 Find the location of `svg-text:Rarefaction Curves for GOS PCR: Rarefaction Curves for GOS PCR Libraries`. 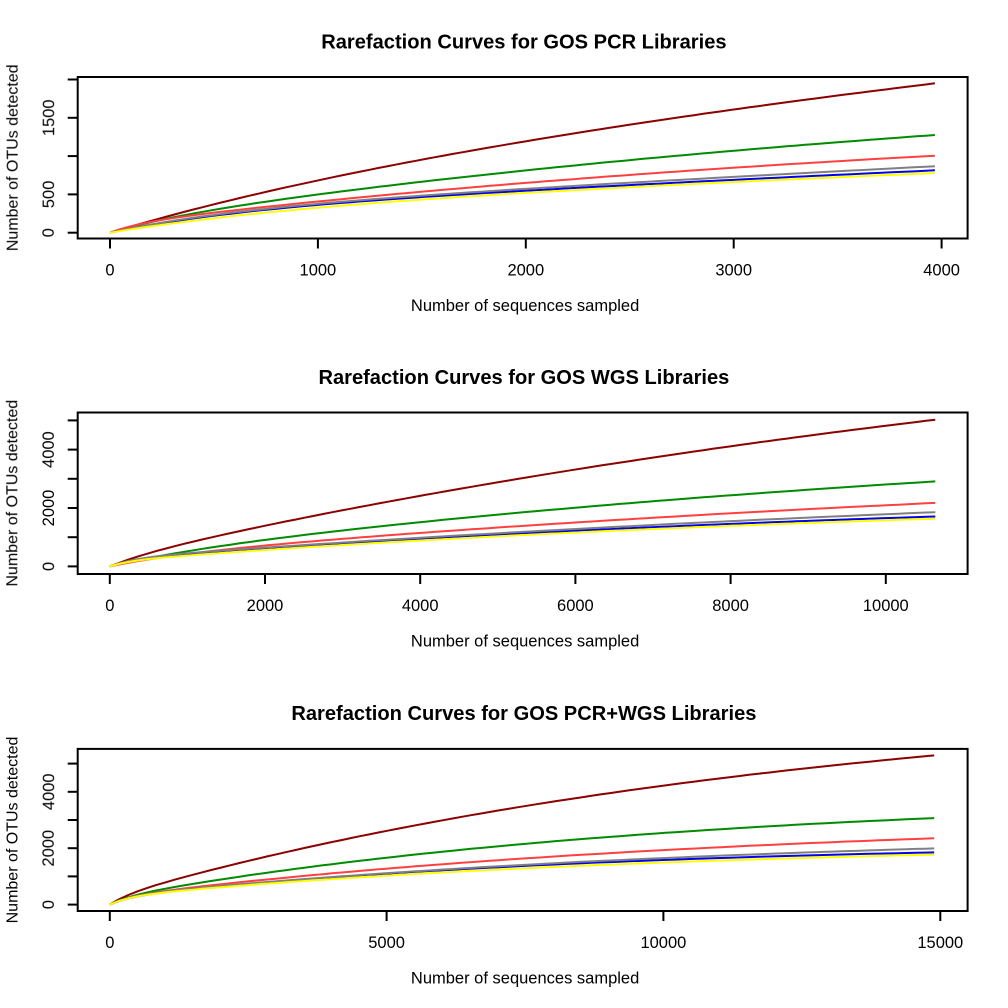

svg-text:Rarefaction Curves for GOS PCR: Rarefaction Curves for GOS PCR Libraries is located at coordinates (523, 42).